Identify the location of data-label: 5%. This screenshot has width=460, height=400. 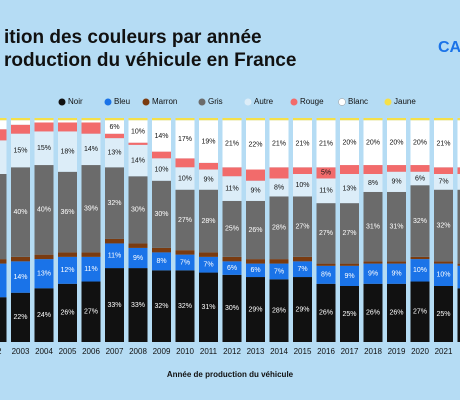
(326, 173).